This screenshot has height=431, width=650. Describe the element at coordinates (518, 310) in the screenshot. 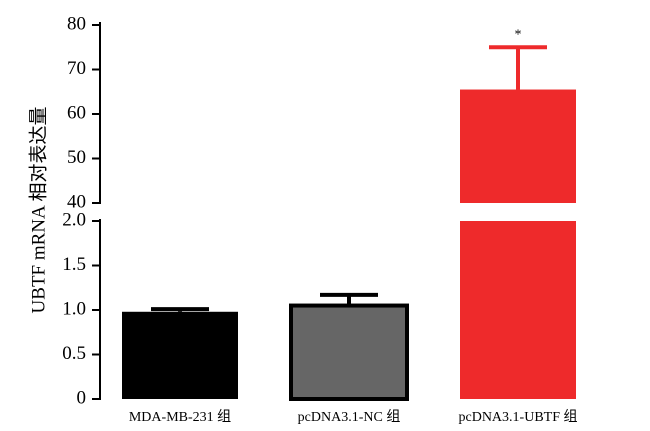

I see `bar-lower` at that location.